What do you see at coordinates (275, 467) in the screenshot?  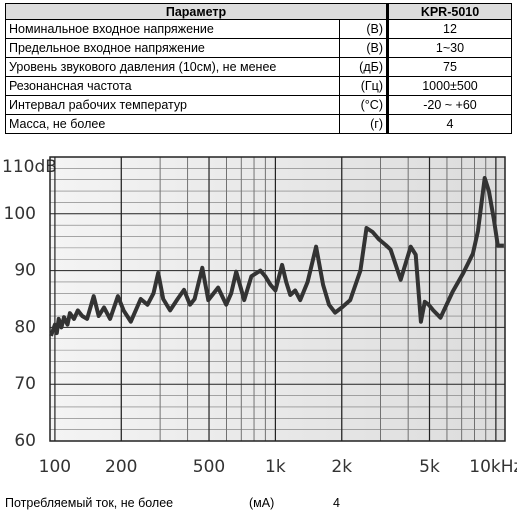 I see `x-tick-label: 1k` at bounding box center [275, 467].